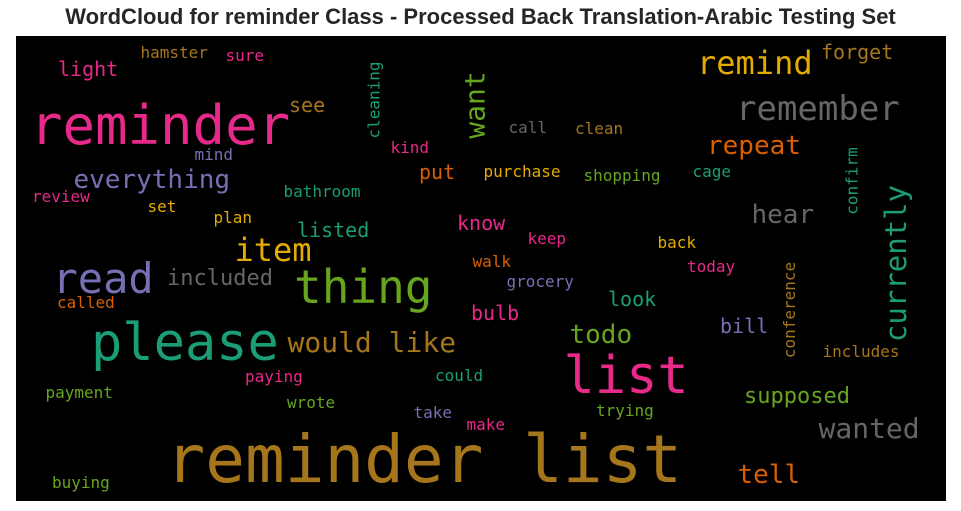 The image size is (961, 511). I want to click on word-want: want, so click(475, 105).